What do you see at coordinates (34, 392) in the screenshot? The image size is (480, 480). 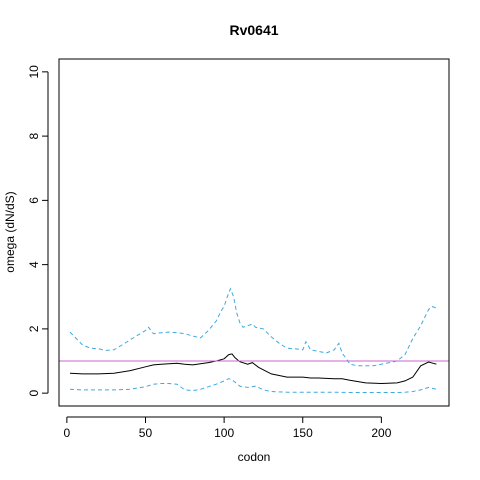 I see `y-tick-label: 0` at bounding box center [34, 392].